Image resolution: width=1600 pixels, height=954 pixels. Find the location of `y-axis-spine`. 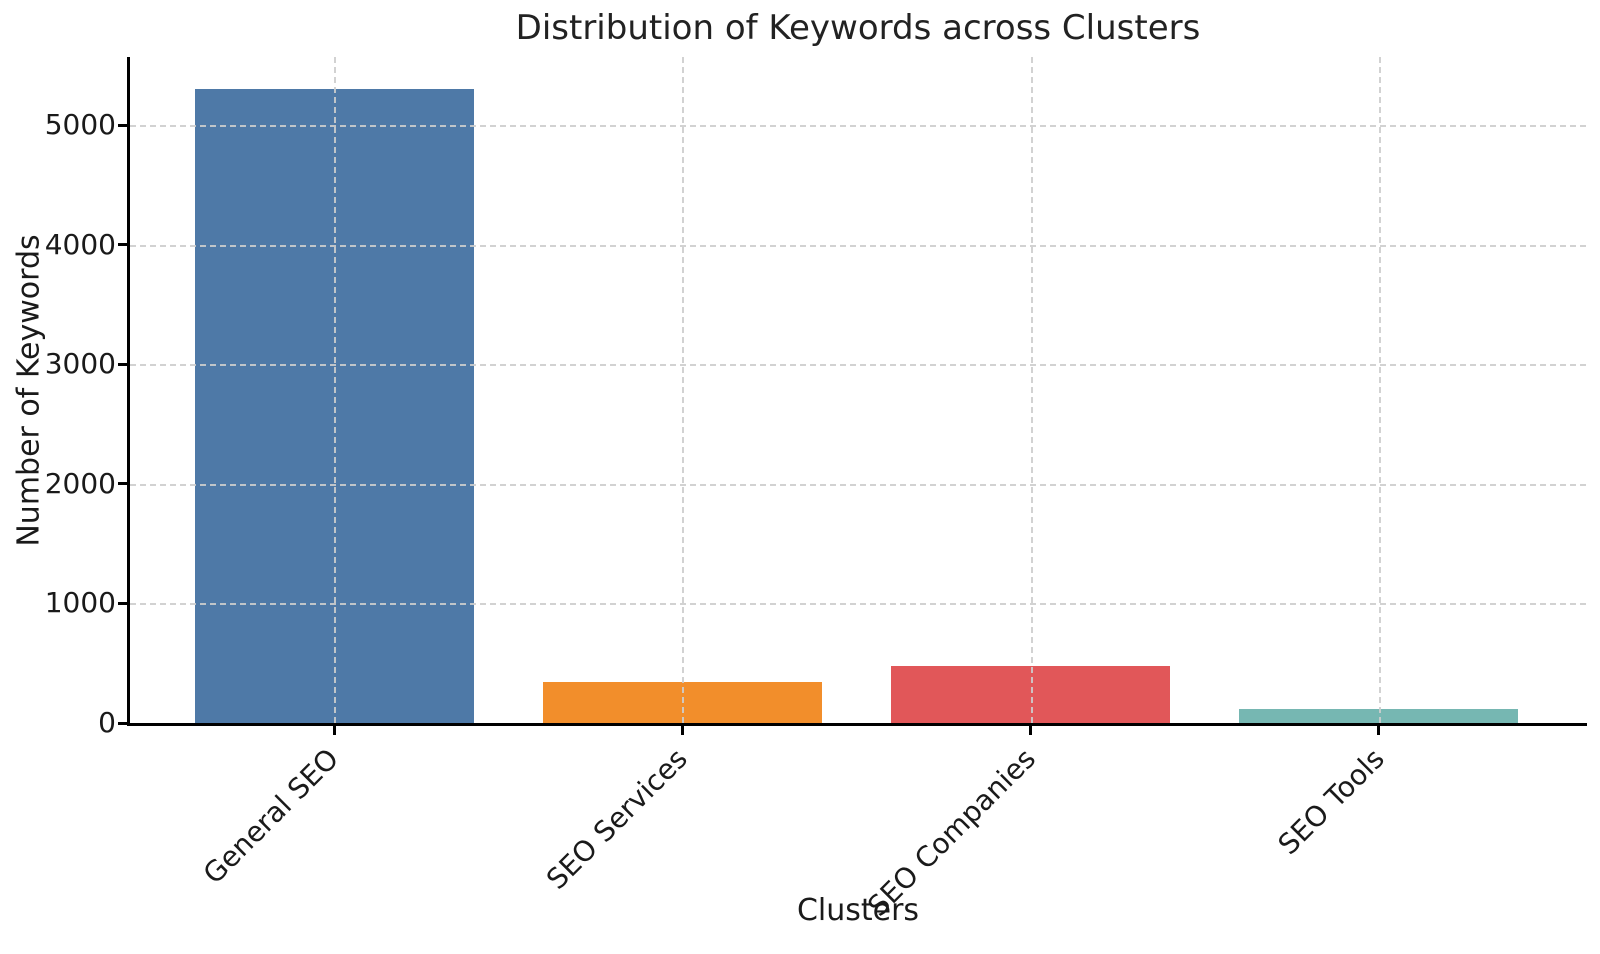

y-axis-spine is located at coordinates (128, 391).